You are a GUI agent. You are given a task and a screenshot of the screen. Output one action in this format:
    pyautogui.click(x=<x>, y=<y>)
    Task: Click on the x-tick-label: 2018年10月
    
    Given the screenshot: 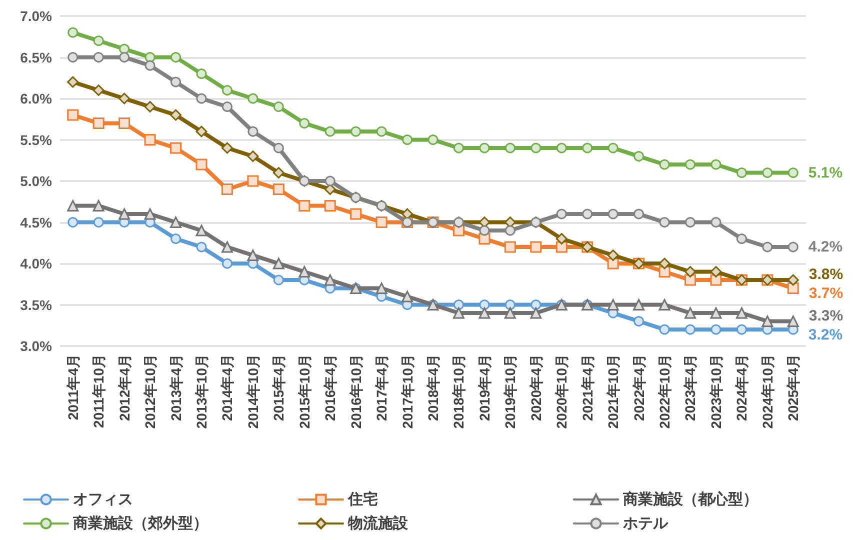 What is the action you would take?
    pyautogui.click(x=458, y=391)
    